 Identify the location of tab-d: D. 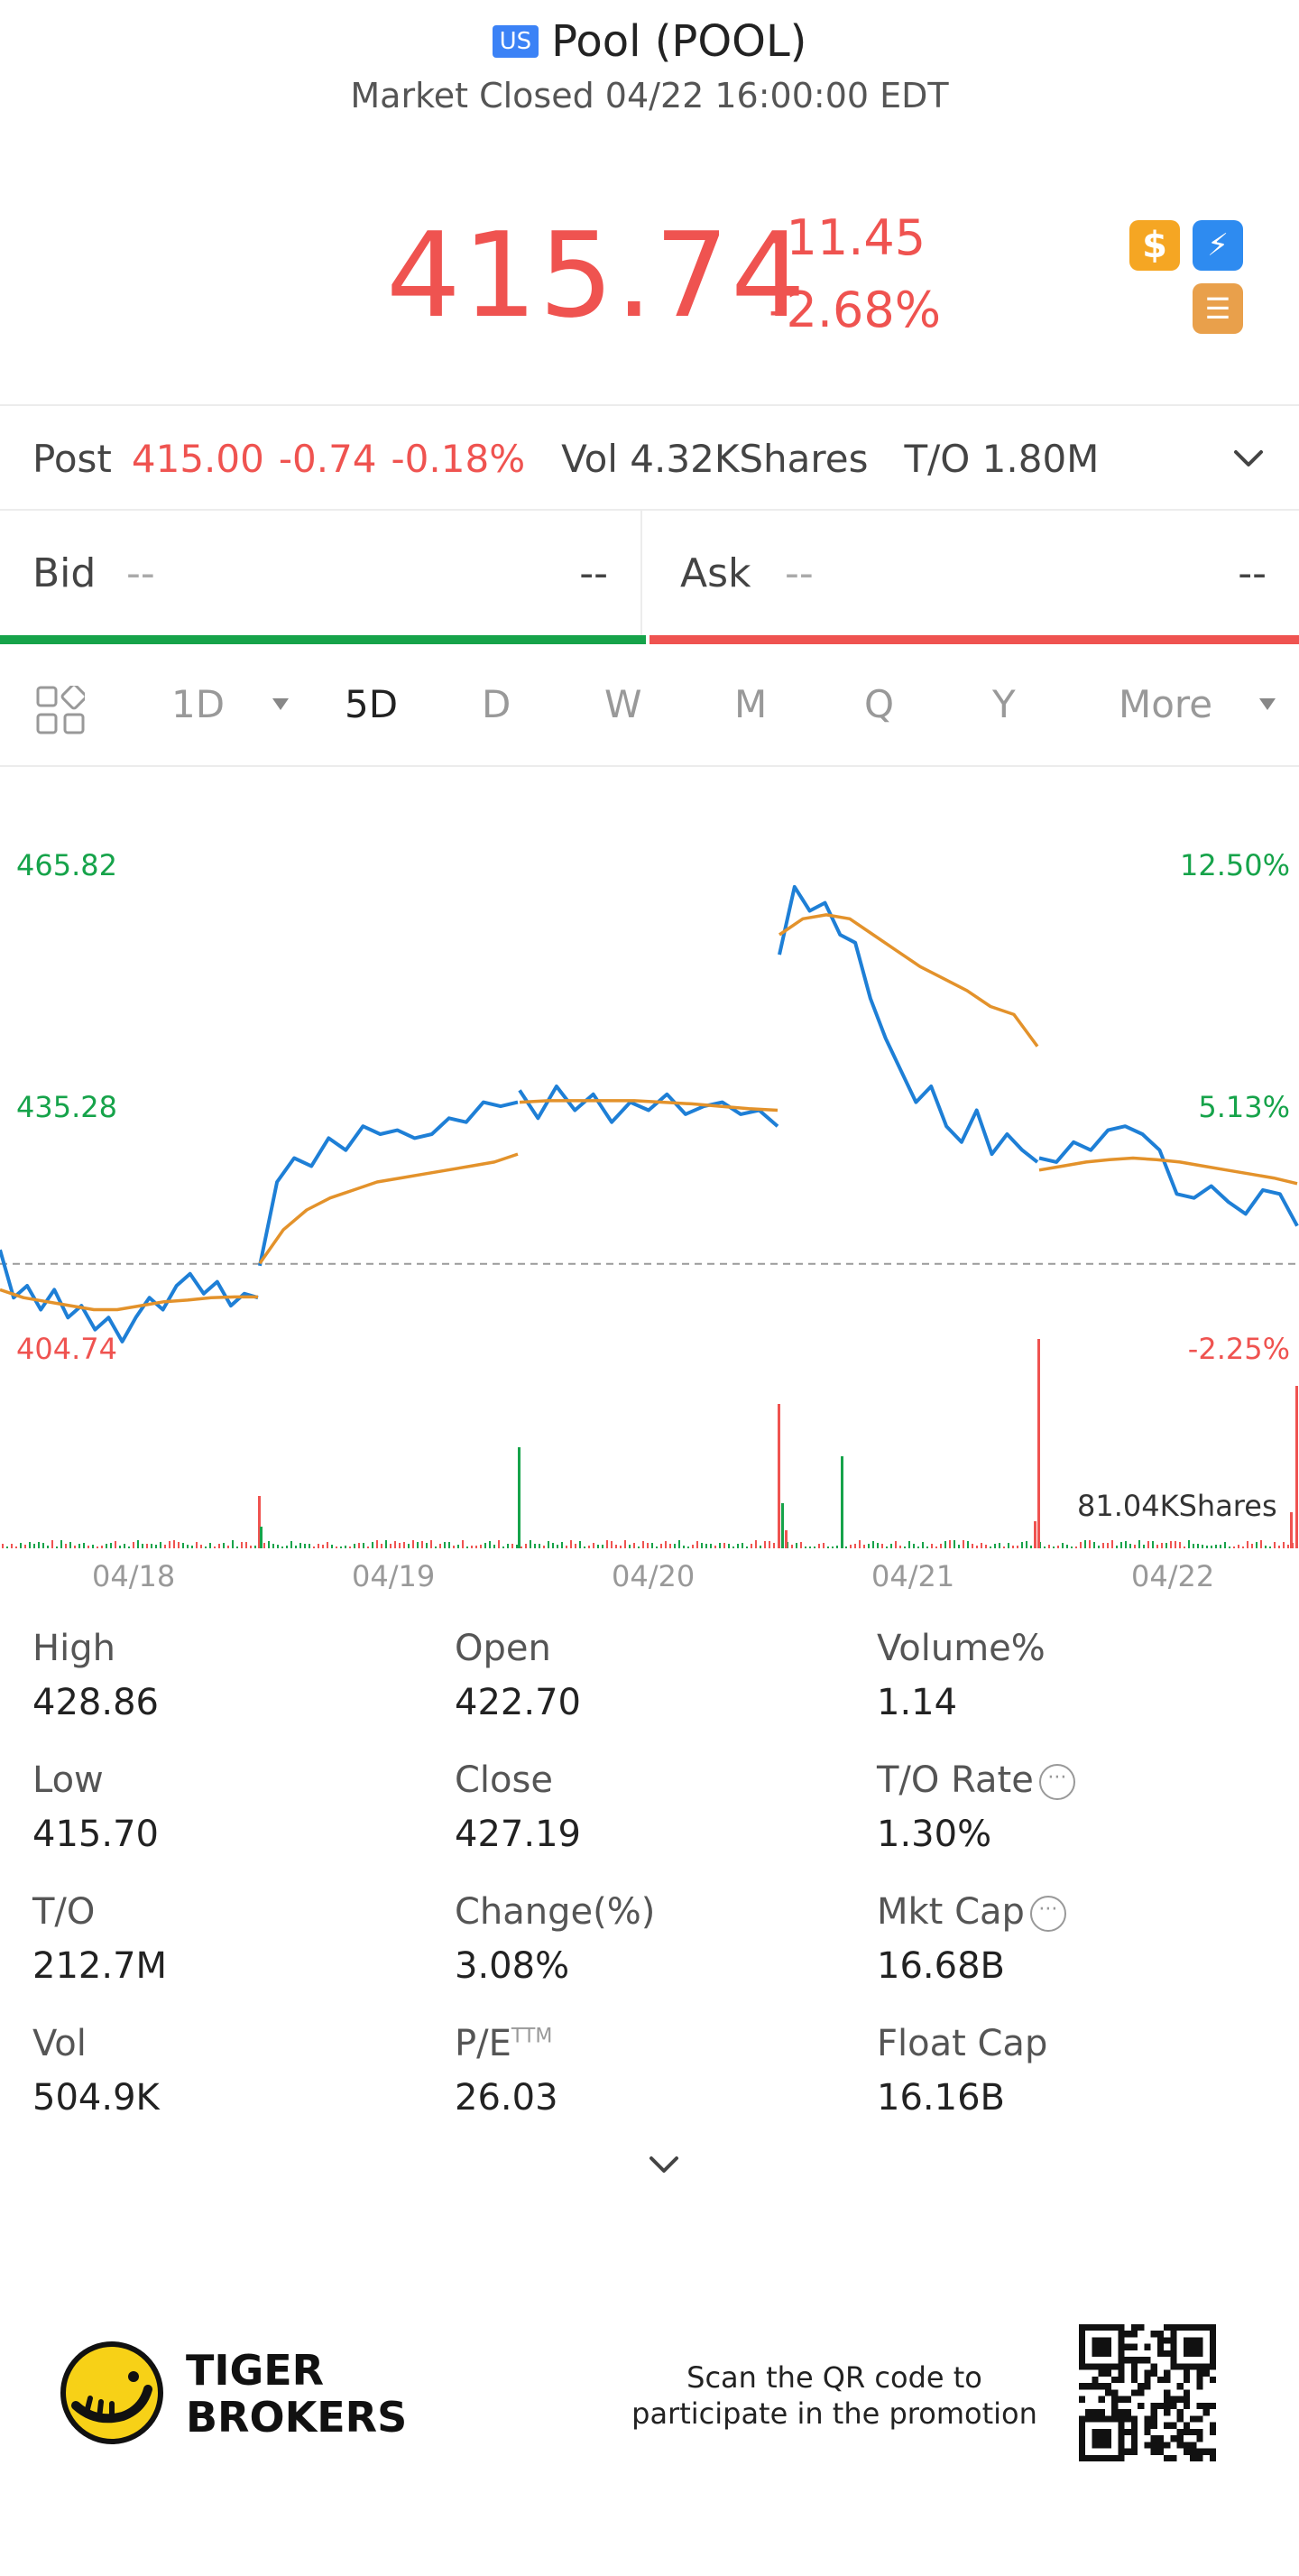
(496, 704).